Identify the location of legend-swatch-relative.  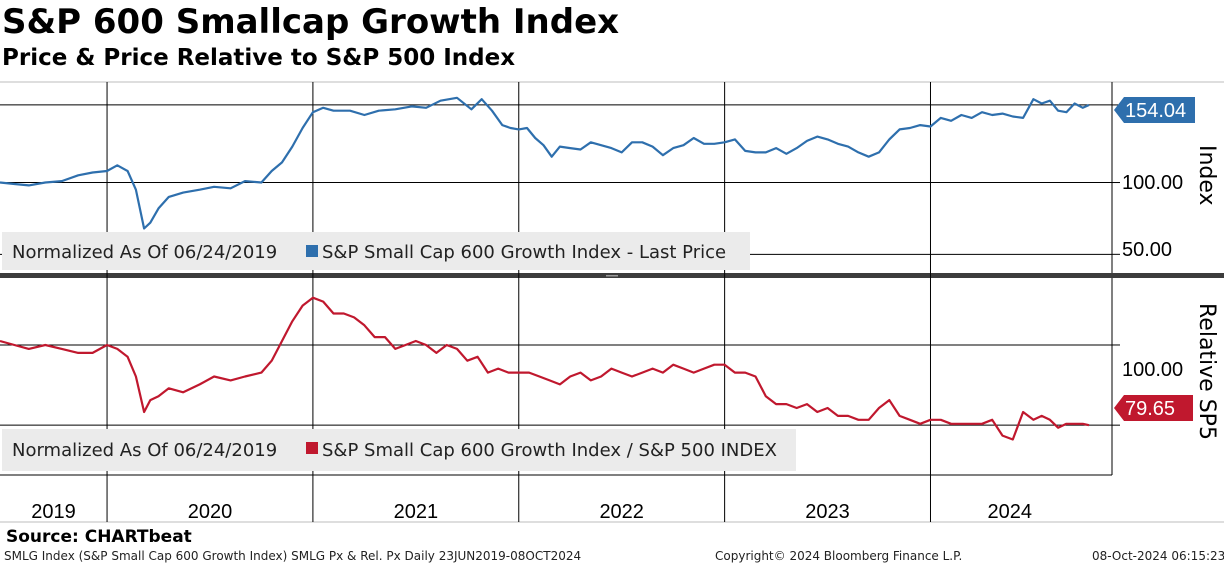
(312, 448).